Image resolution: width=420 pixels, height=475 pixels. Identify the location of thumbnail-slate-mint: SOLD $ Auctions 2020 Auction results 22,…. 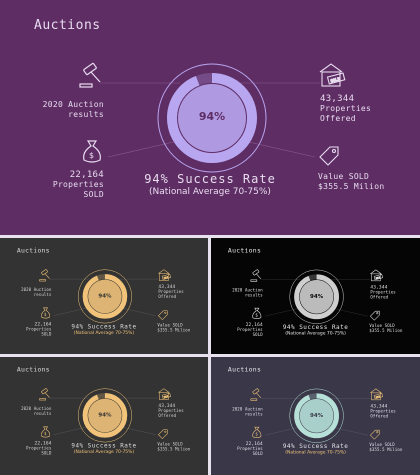
(315, 416).